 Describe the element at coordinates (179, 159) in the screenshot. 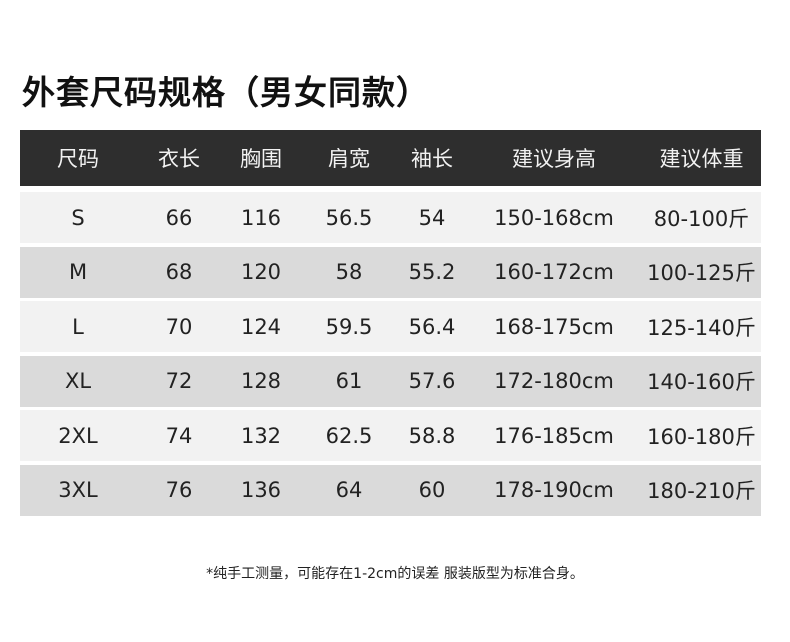

I see `header-cell: 衣长` at that location.